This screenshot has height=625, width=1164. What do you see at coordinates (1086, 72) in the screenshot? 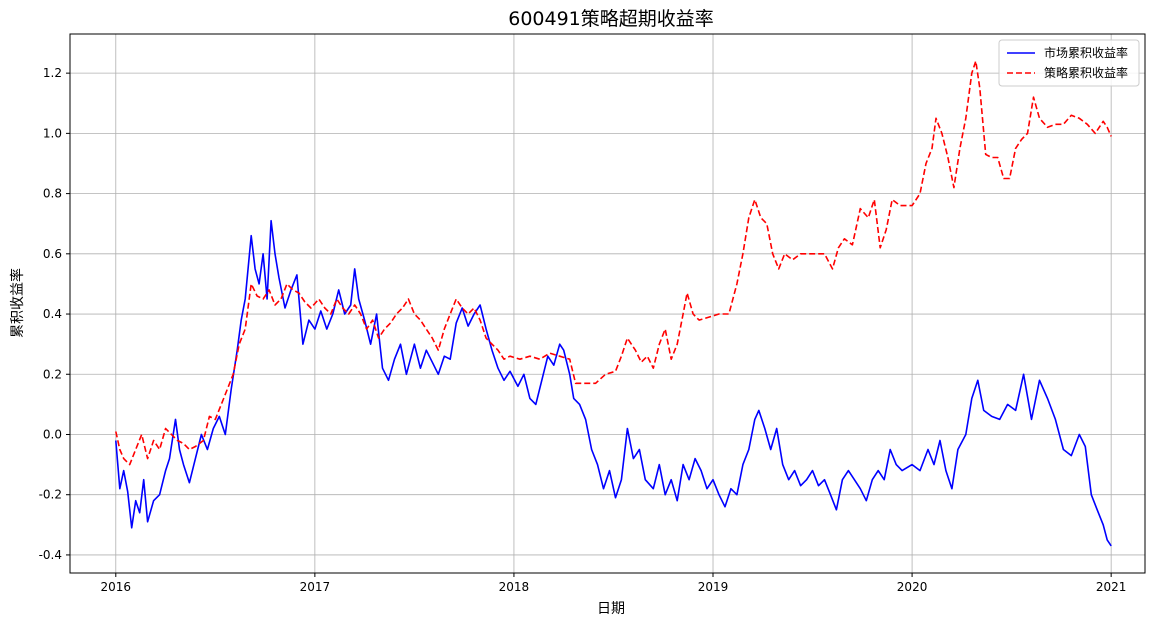
I see `legend-label-strategy: 策略累积收益率` at bounding box center [1086, 72].